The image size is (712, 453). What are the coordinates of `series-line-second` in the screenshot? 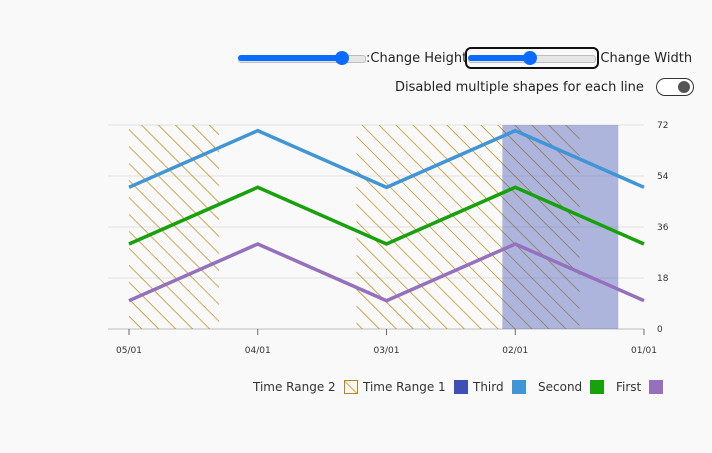 It's located at (386, 215).